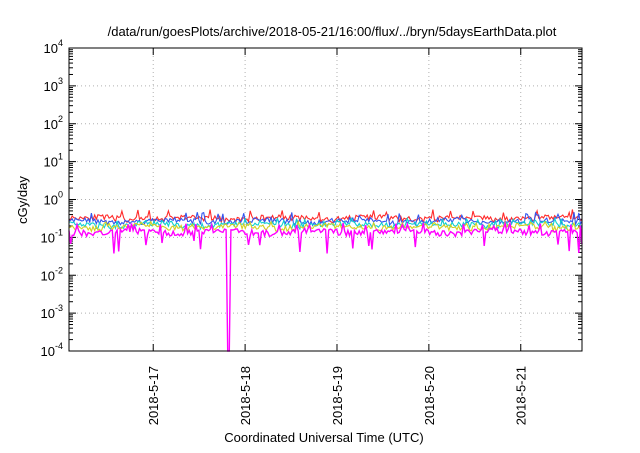 The height and width of the screenshot is (453, 640). What do you see at coordinates (53, 199) in the screenshot?
I see `y-tick-label: 10⁰` at bounding box center [53, 199].